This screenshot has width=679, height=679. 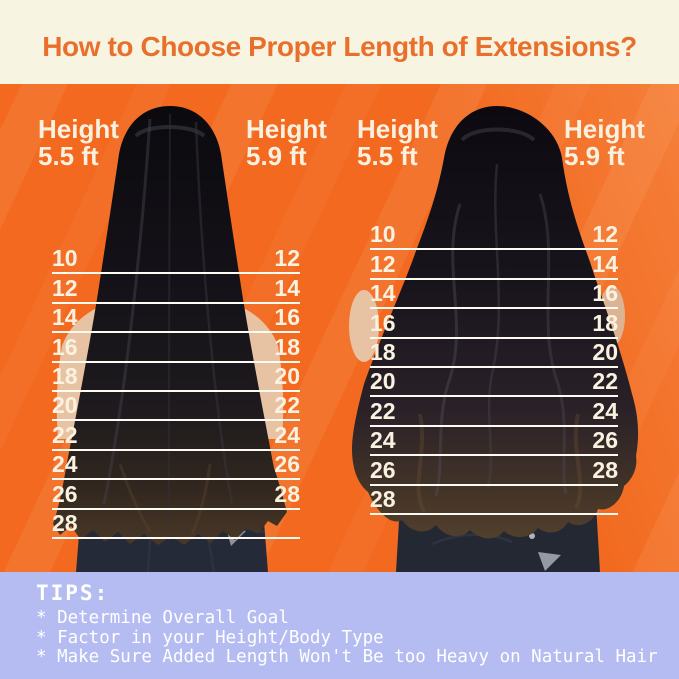 What do you see at coordinates (549, 561) in the screenshot?
I see `jeans-logo-triangle` at bounding box center [549, 561].